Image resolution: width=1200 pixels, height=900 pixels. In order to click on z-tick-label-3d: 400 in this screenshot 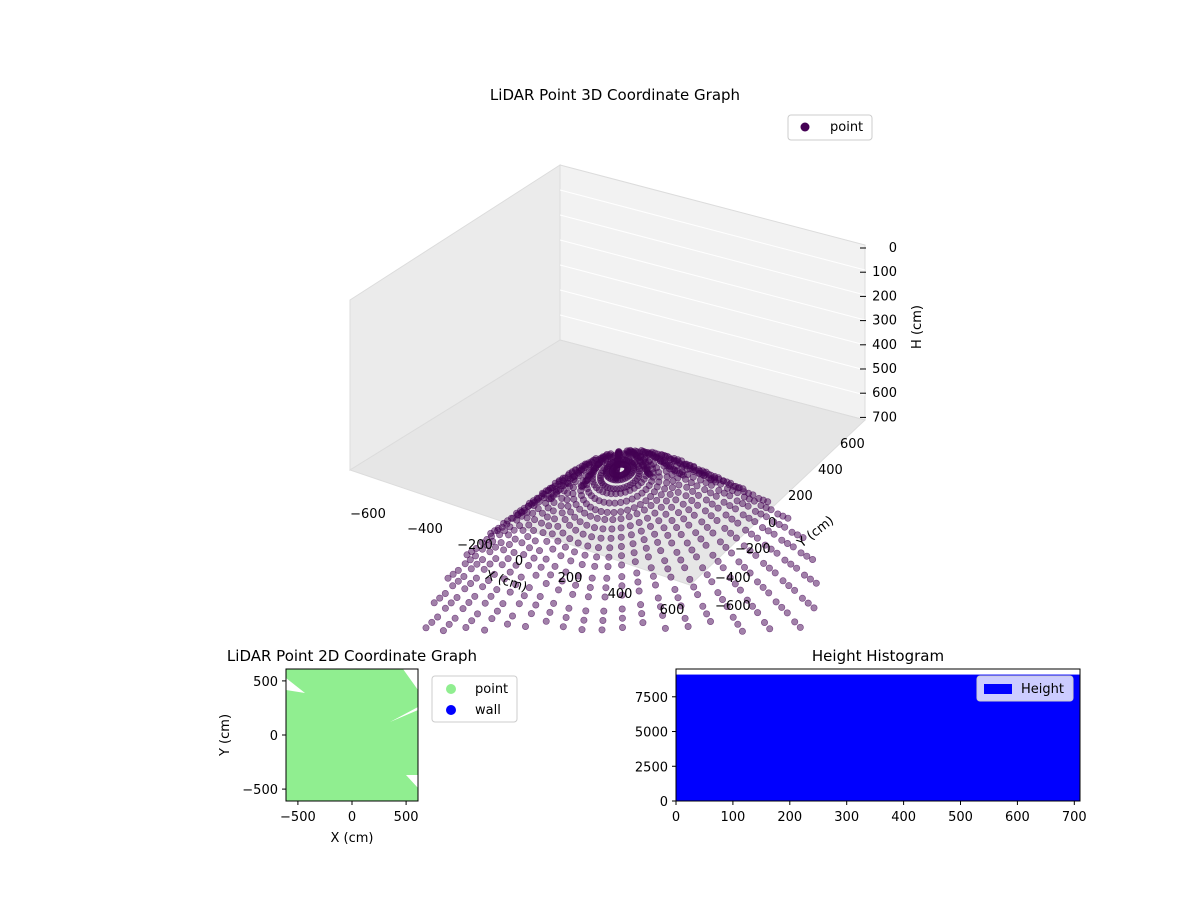, I will do `click(884, 345)`.